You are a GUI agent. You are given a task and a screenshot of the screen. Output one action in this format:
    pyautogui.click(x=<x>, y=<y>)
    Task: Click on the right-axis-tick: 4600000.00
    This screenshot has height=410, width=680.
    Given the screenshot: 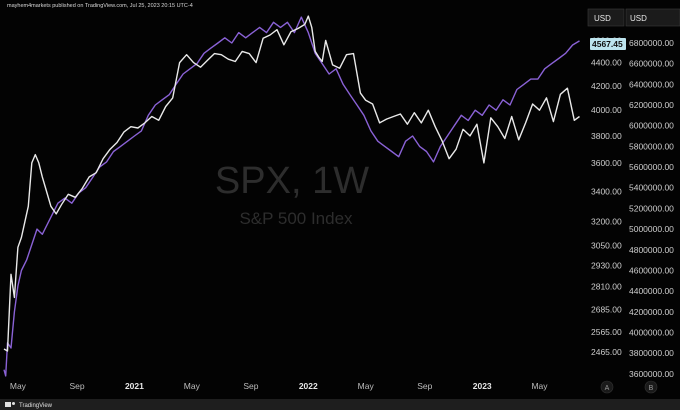 What is the action you would take?
    pyautogui.click(x=651, y=271)
    